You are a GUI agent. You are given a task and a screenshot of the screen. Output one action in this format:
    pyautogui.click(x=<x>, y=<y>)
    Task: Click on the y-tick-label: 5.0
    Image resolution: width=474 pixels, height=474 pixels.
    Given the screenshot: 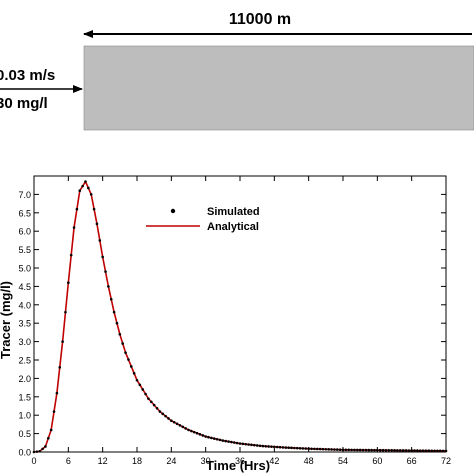 What is the action you would take?
    pyautogui.click(x=24, y=269)
    